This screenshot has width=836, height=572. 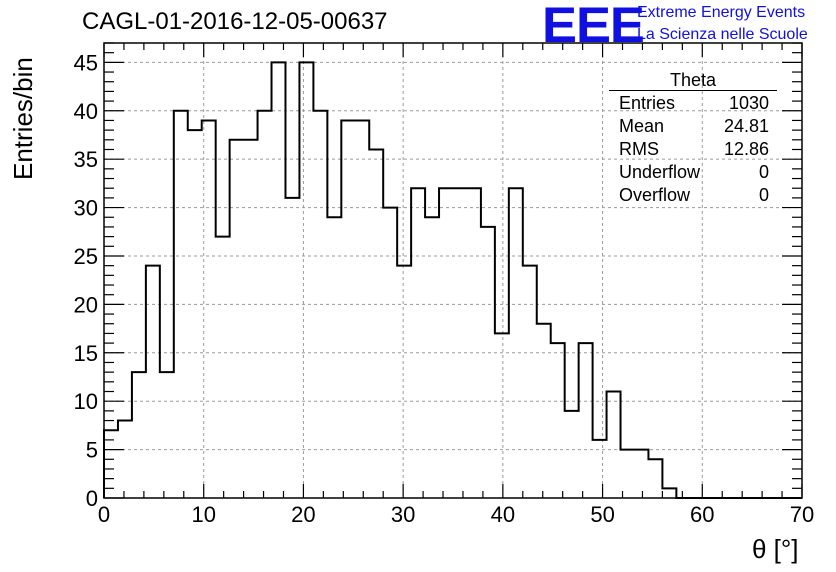 What do you see at coordinates (746, 126) in the screenshot?
I see `stats-value: 24.81` at bounding box center [746, 126].